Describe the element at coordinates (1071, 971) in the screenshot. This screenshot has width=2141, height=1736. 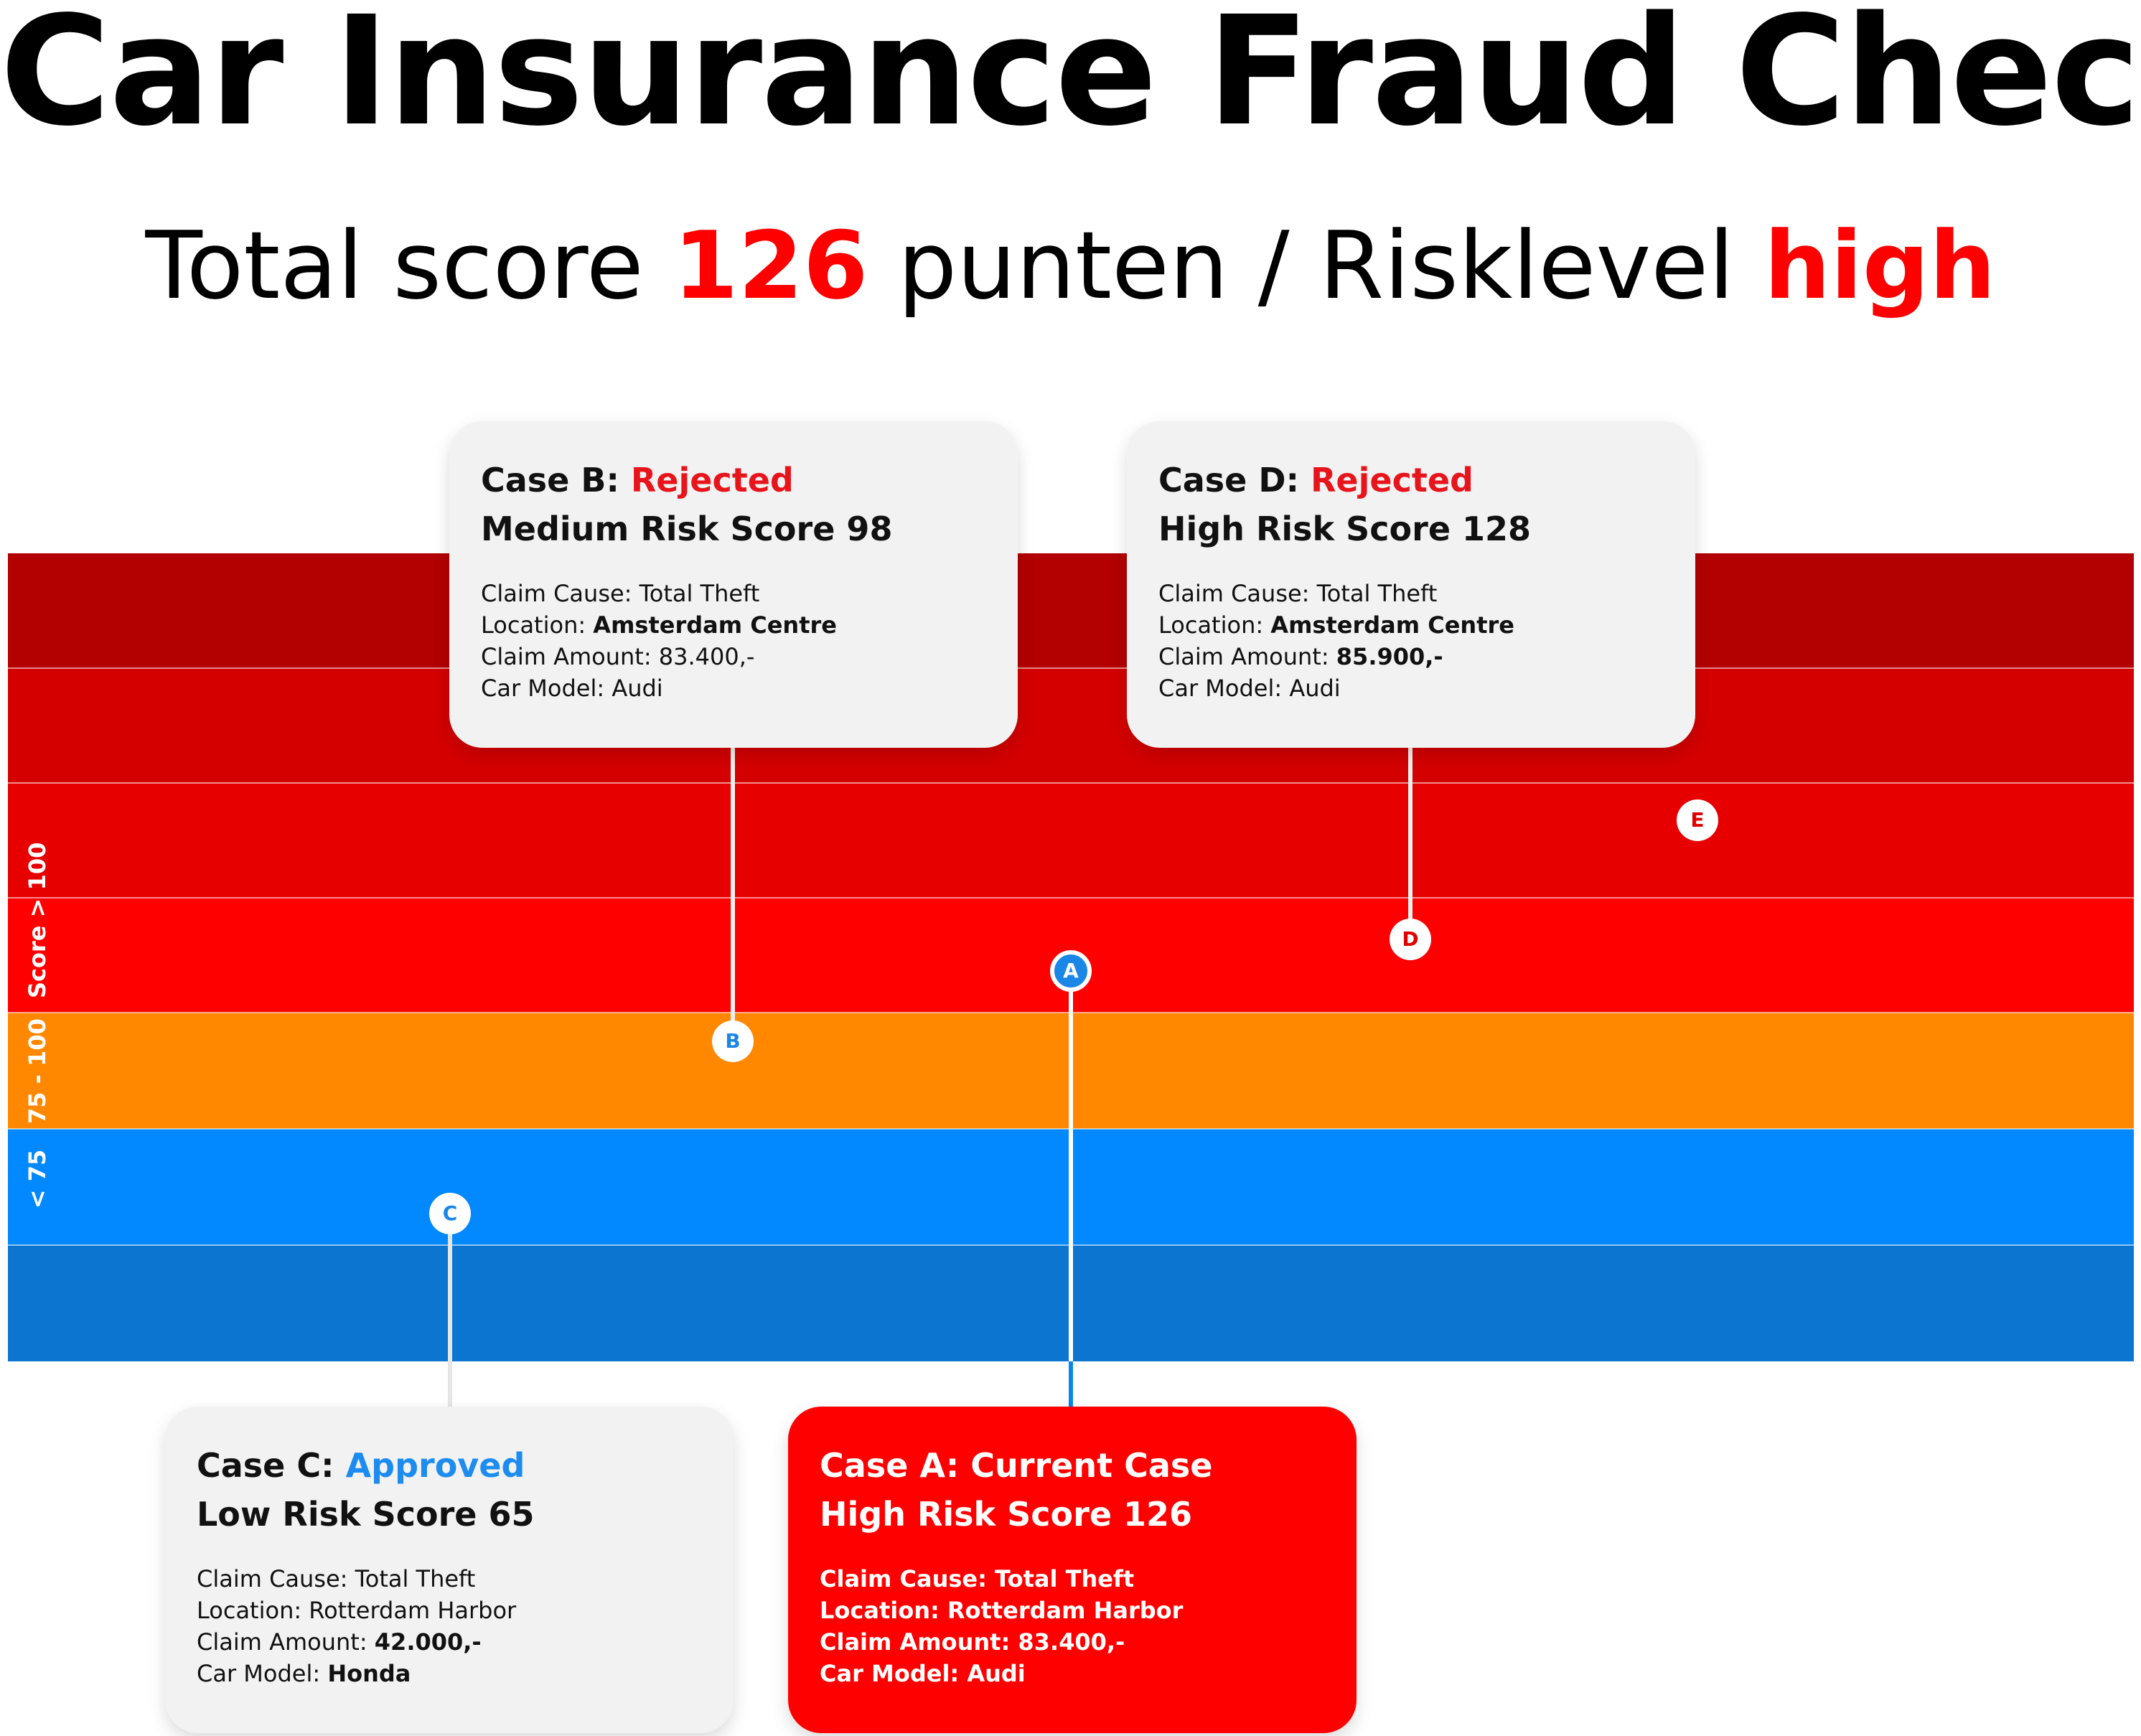
I see `case-a-marker: A` at that location.